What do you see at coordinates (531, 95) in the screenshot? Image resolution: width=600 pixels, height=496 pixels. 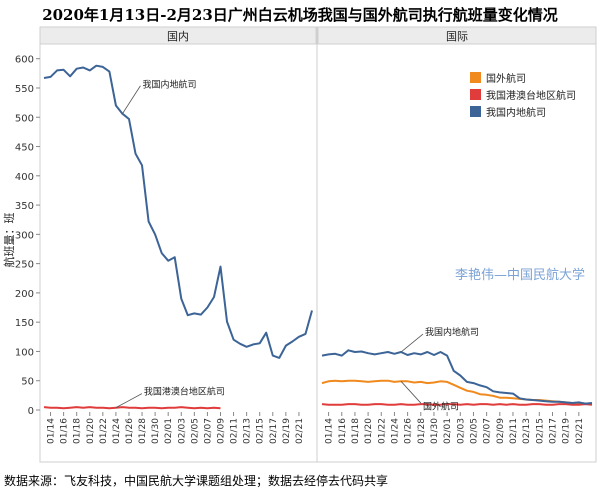 I see `legend-label: 我国港澳台地区航司` at bounding box center [531, 95].